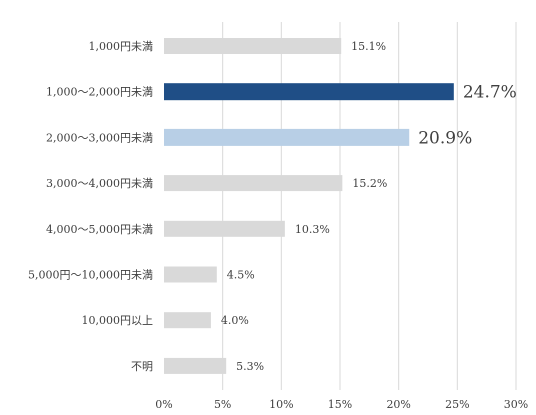 Image resolution: width=536 pixels, height=415 pixels. What do you see at coordinates (281, 404) in the screenshot?
I see `x-tick-label: 10%` at bounding box center [281, 404].